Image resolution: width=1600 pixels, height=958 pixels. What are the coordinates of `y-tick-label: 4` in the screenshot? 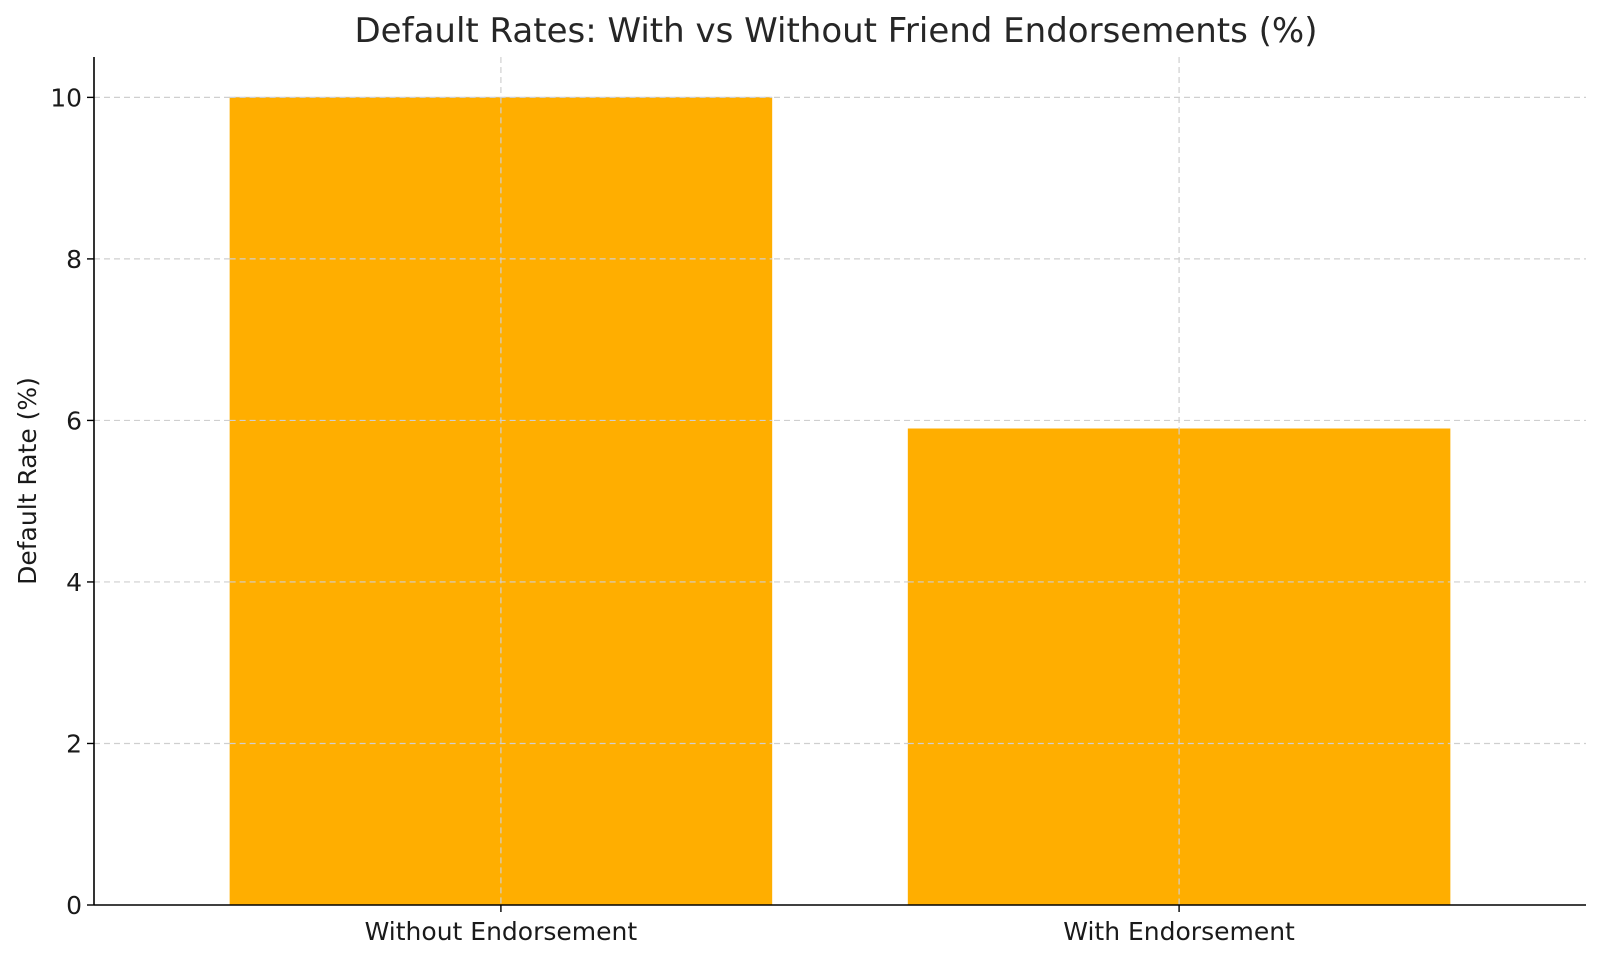 It's located at (74, 582).